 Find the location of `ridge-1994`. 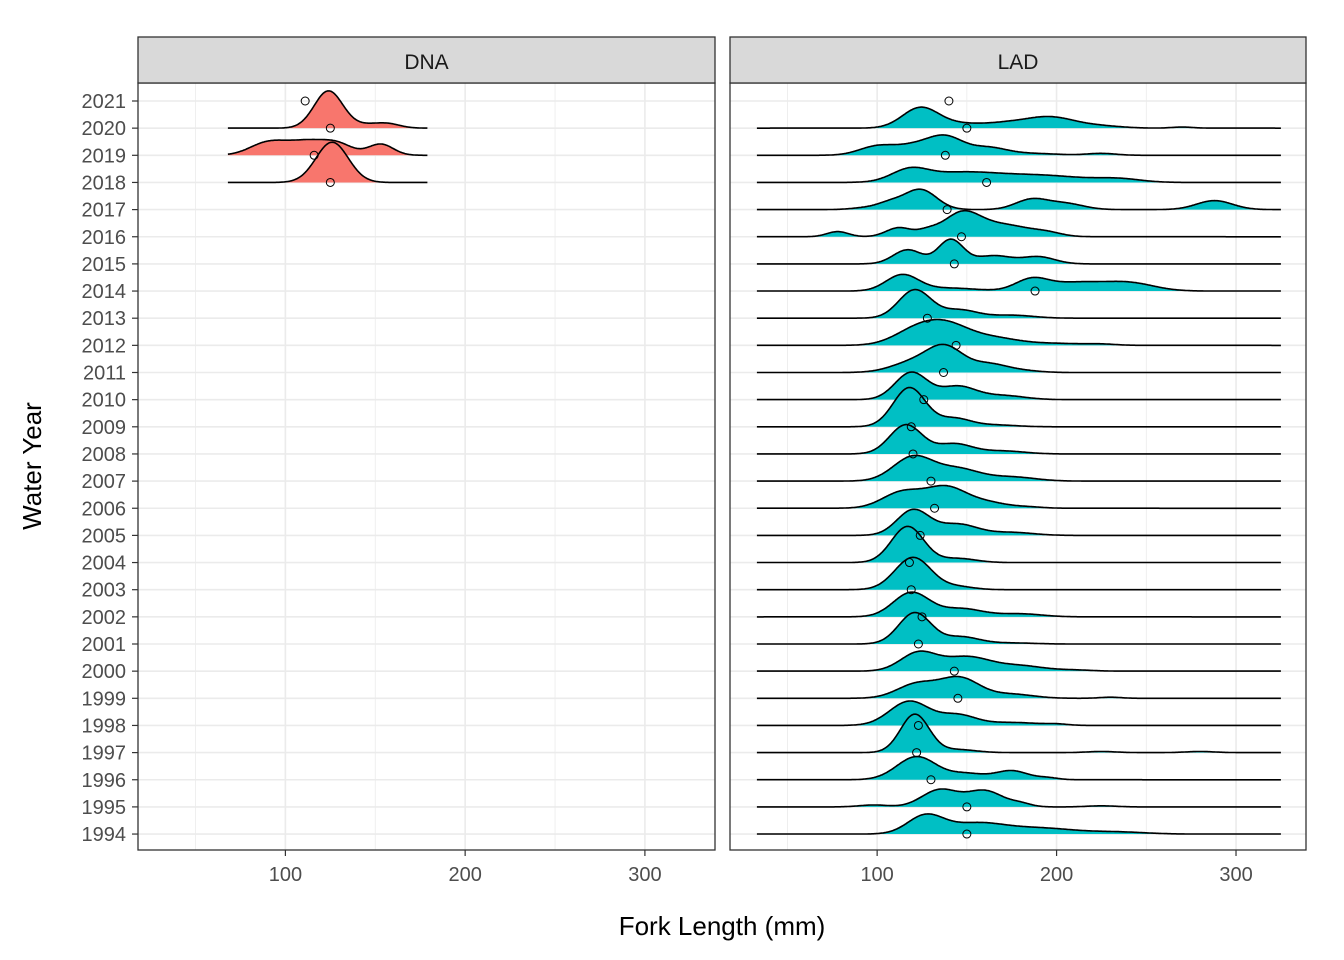

ridge-1994 is located at coordinates (1018, 824).